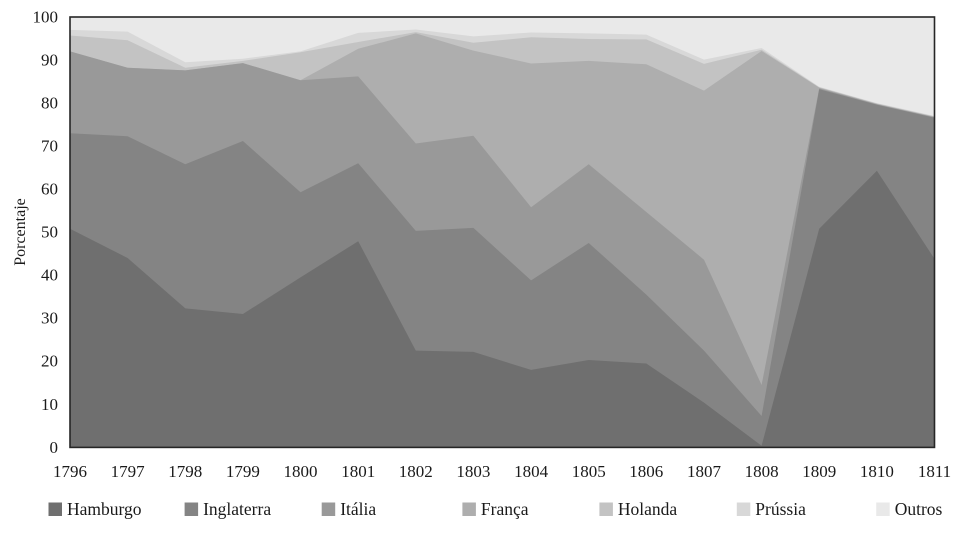  I want to click on svg-text: 1797, so click(128, 471).